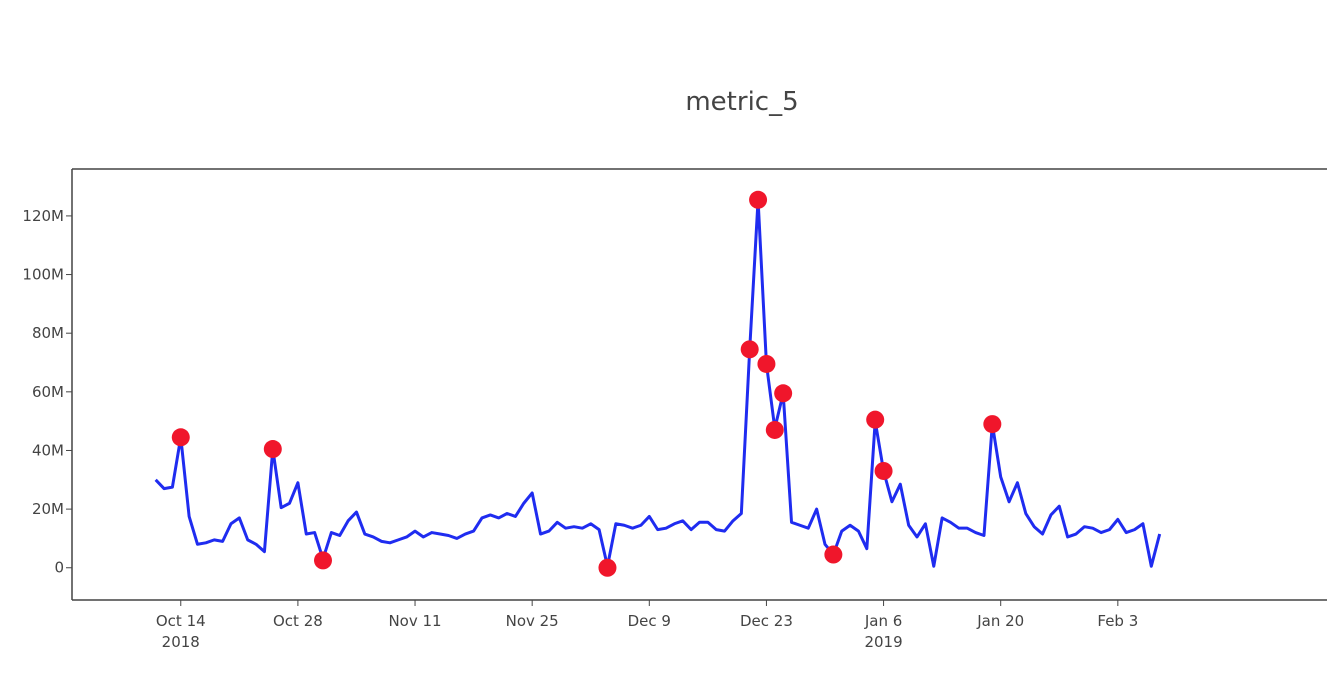 The width and height of the screenshot is (1339, 687). Describe the element at coordinates (48, 333) in the screenshot. I see `y-tick-label: 80M` at that location.